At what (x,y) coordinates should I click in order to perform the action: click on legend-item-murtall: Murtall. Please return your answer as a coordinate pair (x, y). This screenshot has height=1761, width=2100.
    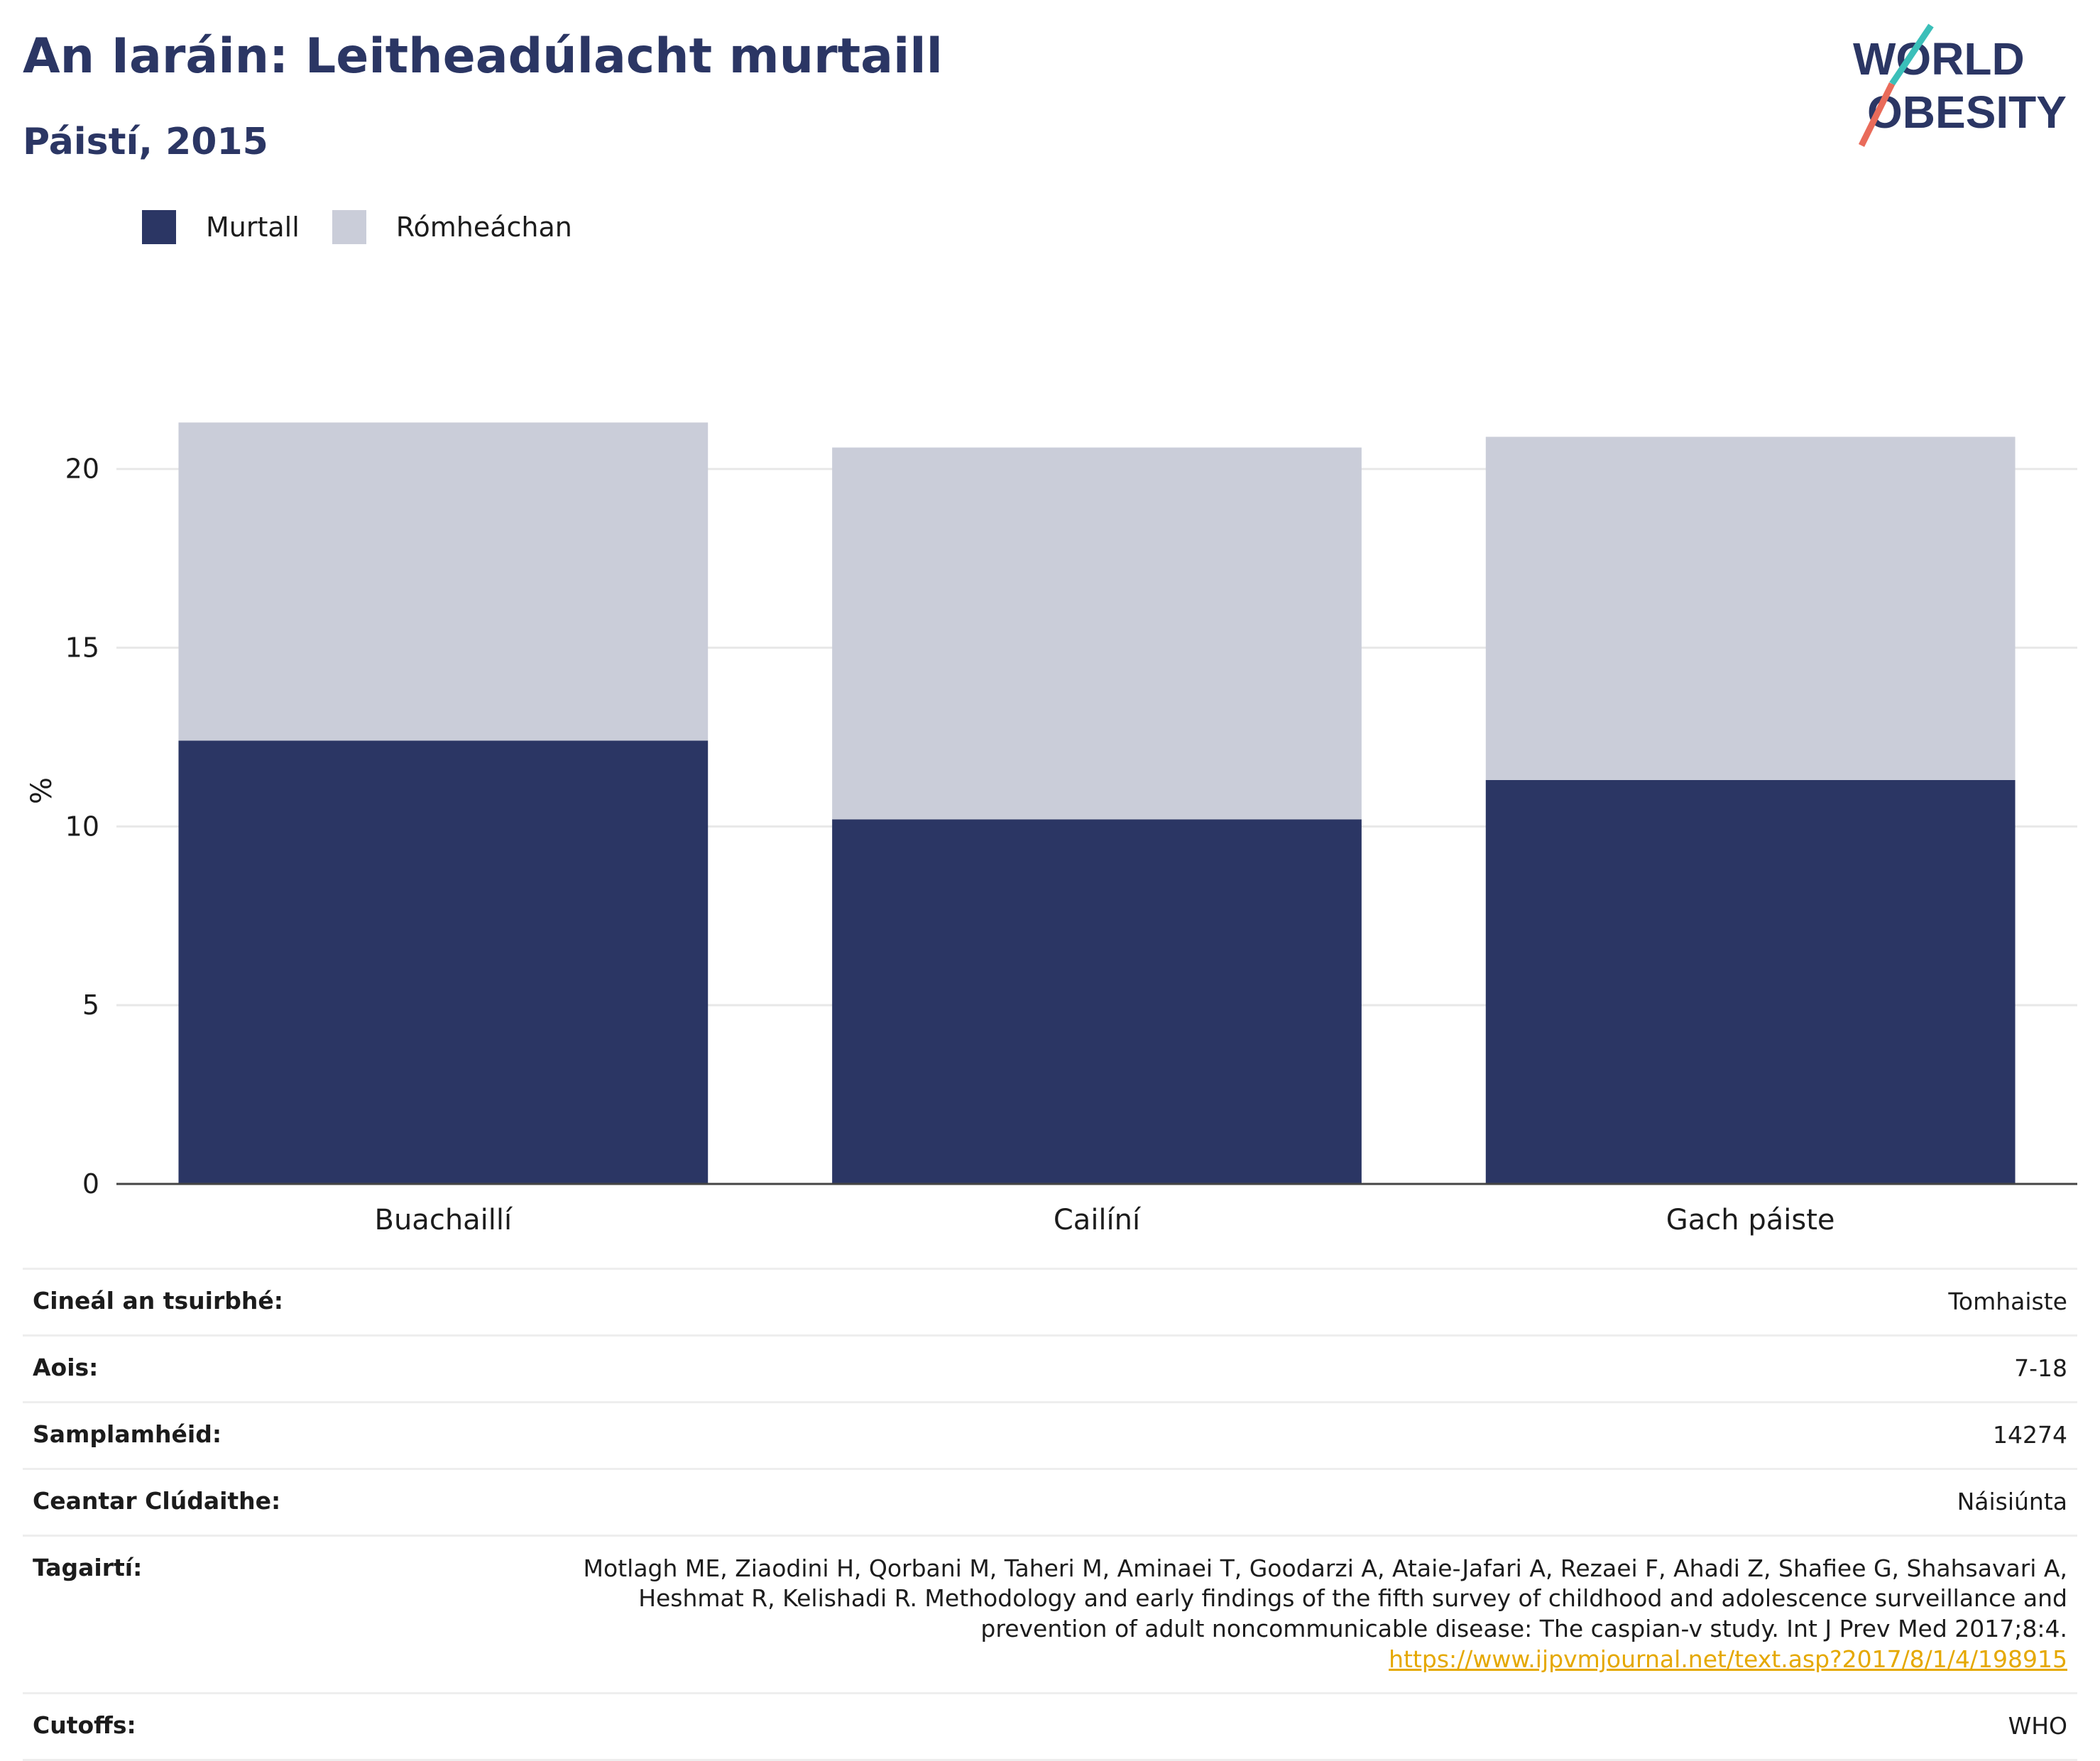
    Looking at the image, I should click on (221, 227).